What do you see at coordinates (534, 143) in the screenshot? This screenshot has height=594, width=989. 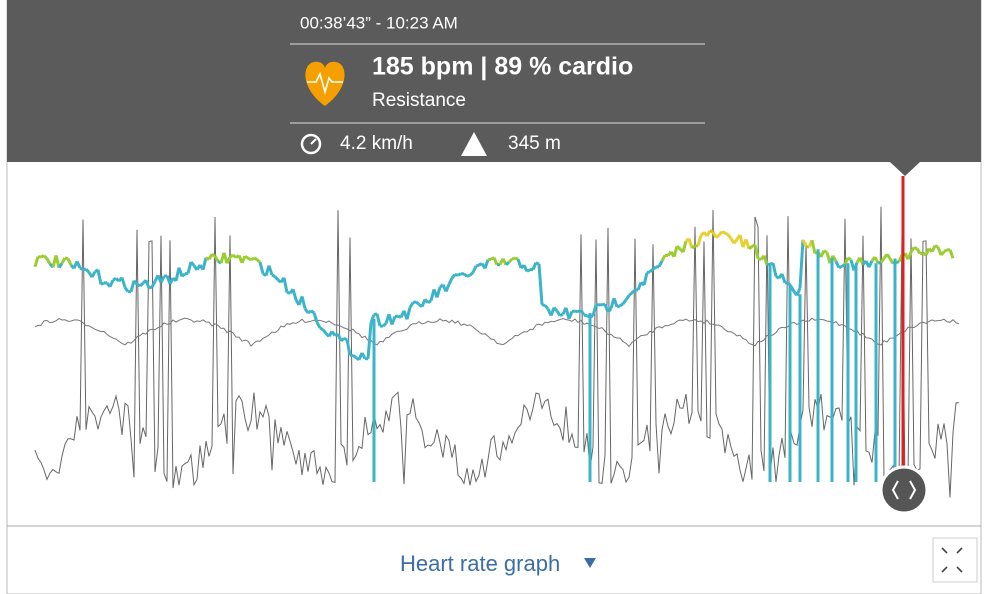 I see `altitude-label: 345 m` at bounding box center [534, 143].